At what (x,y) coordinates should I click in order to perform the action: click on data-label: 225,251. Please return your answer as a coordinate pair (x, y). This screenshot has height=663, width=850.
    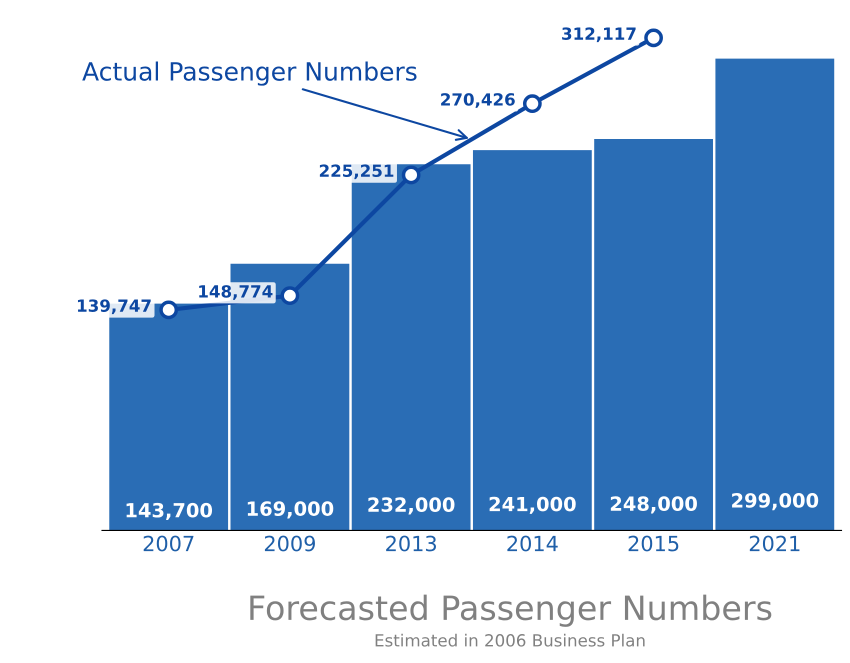
    Looking at the image, I should click on (357, 172).